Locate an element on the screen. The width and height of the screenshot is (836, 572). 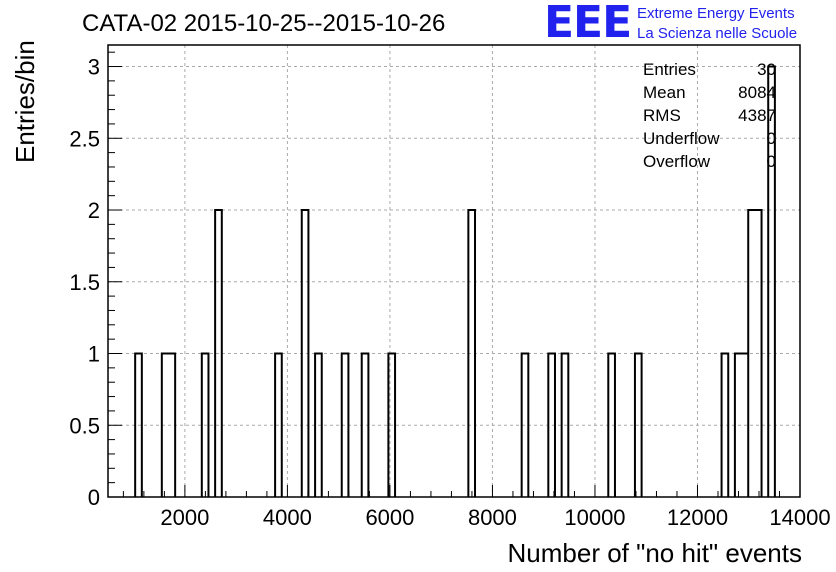
x-tick-label: 6000 is located at coordinates (389, 517).